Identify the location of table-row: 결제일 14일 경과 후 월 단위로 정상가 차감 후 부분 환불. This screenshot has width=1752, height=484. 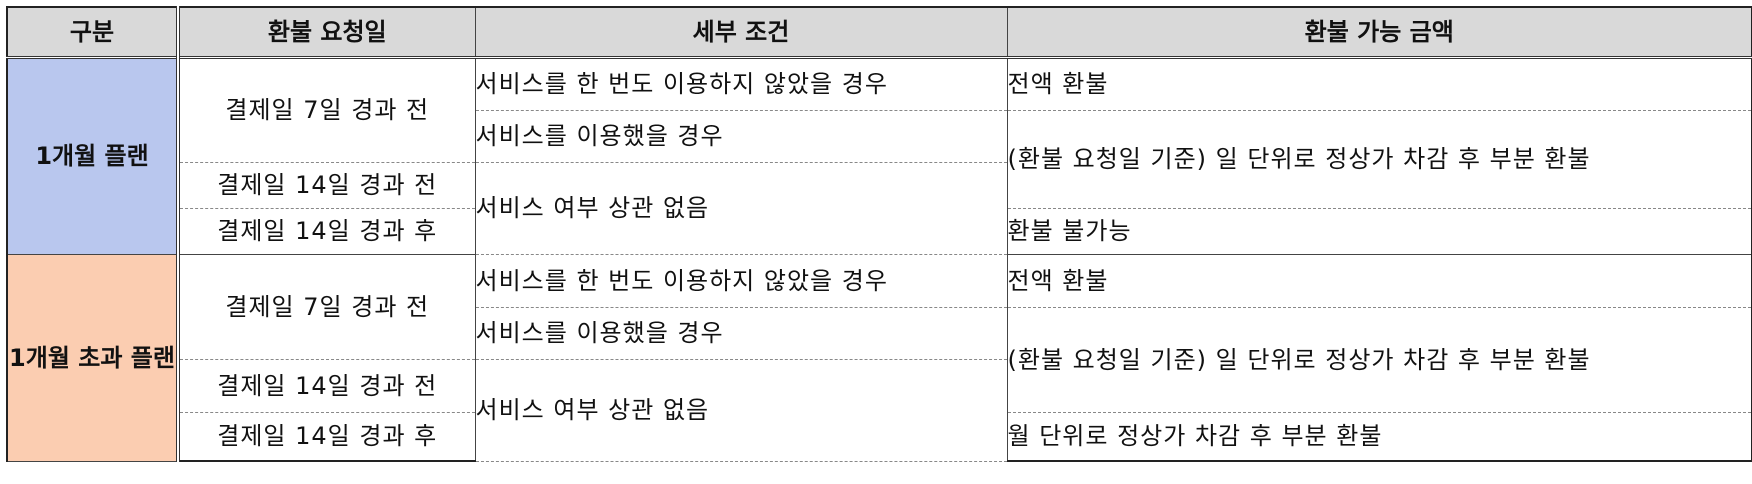
(879, 437).